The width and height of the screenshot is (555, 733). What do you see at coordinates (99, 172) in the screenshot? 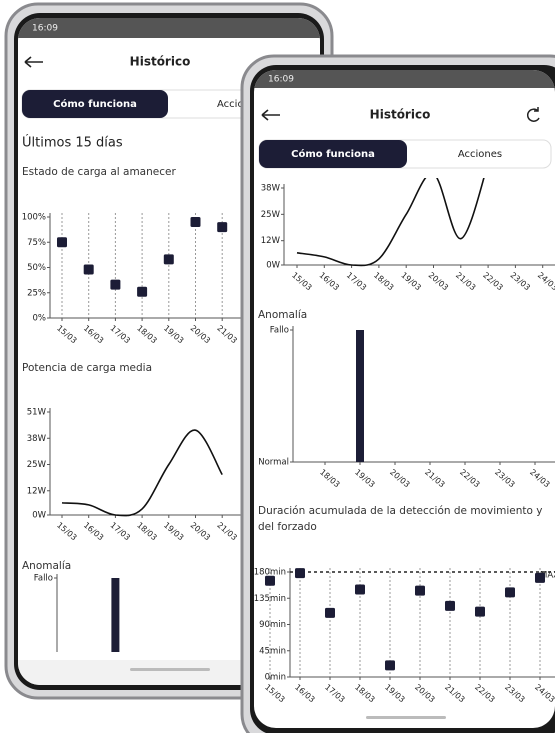
I see `chart-title: Estado de carga al amanecer` at bounding box center [99, 172].